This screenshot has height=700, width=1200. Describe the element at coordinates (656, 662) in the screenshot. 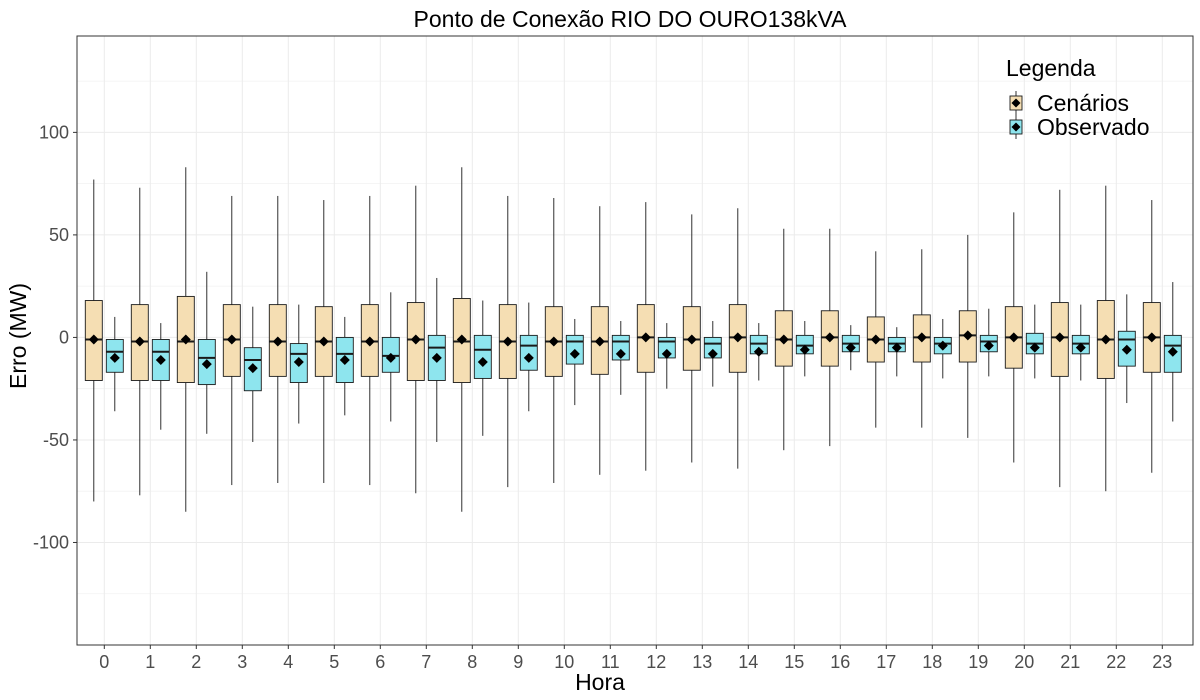

I see `x-tick-label: 12` at that location.